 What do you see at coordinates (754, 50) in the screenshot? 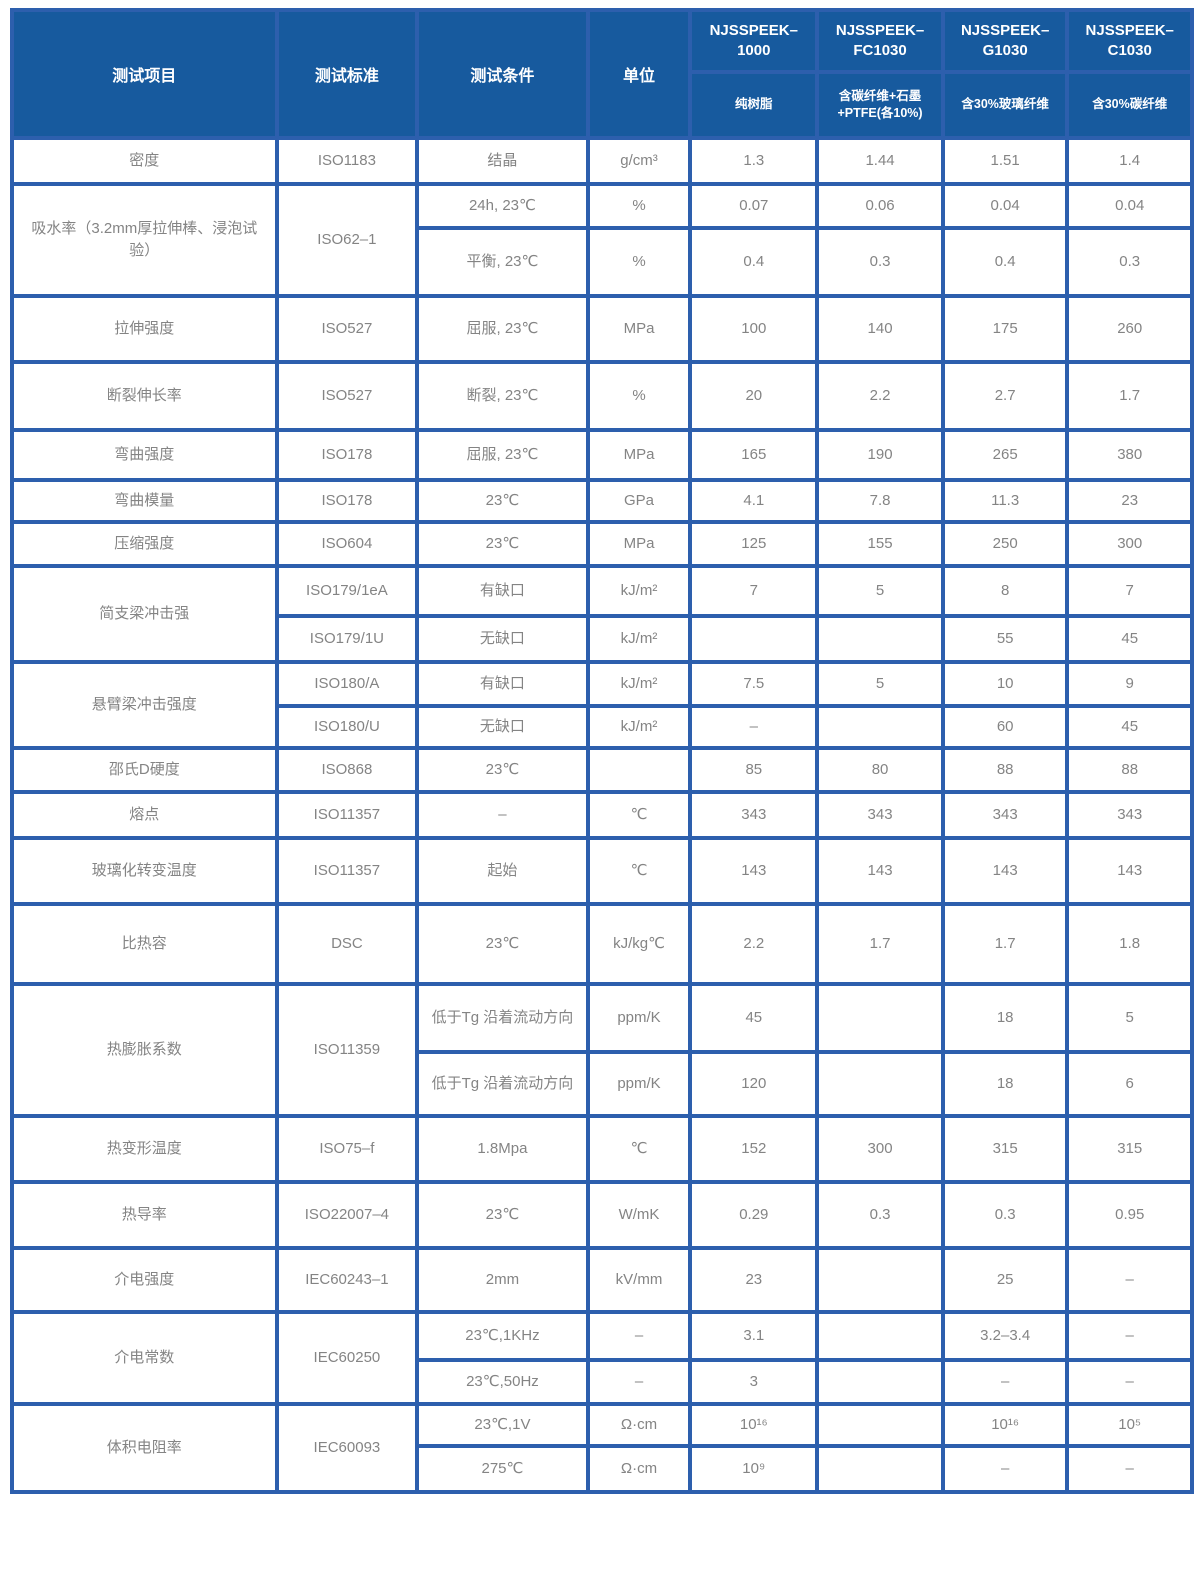
I see `product-name-line2: 1000` at bounding box center [754, 50].